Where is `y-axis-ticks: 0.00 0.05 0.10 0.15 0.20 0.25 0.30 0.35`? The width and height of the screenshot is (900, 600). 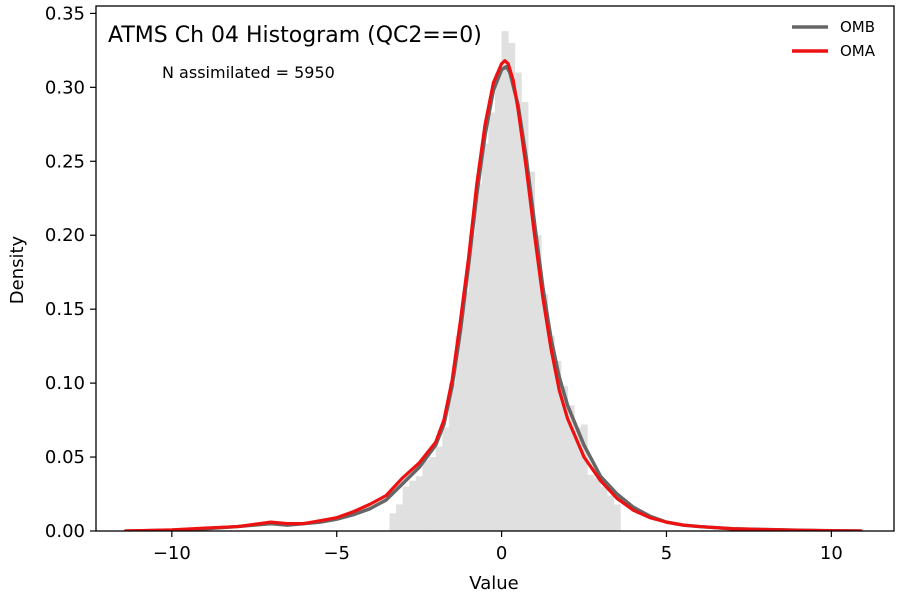
y-axis-ticks: 0.00 0.05 0.10 0.15 0.20 0.25 0.30 0.35 is located at coordinates (70, 272).